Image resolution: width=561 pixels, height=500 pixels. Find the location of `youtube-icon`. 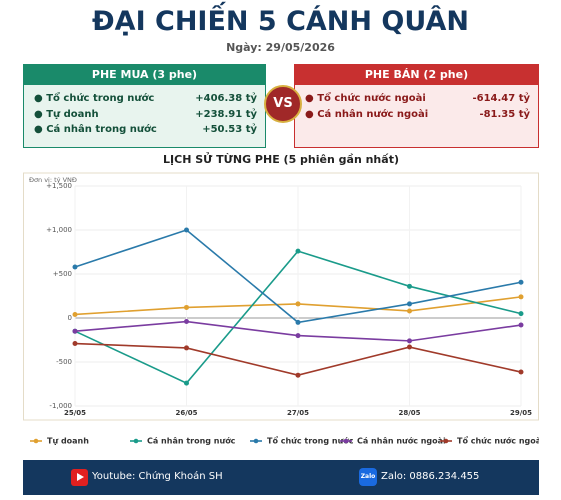

youtube-icon is located at coordinates (79, 477).